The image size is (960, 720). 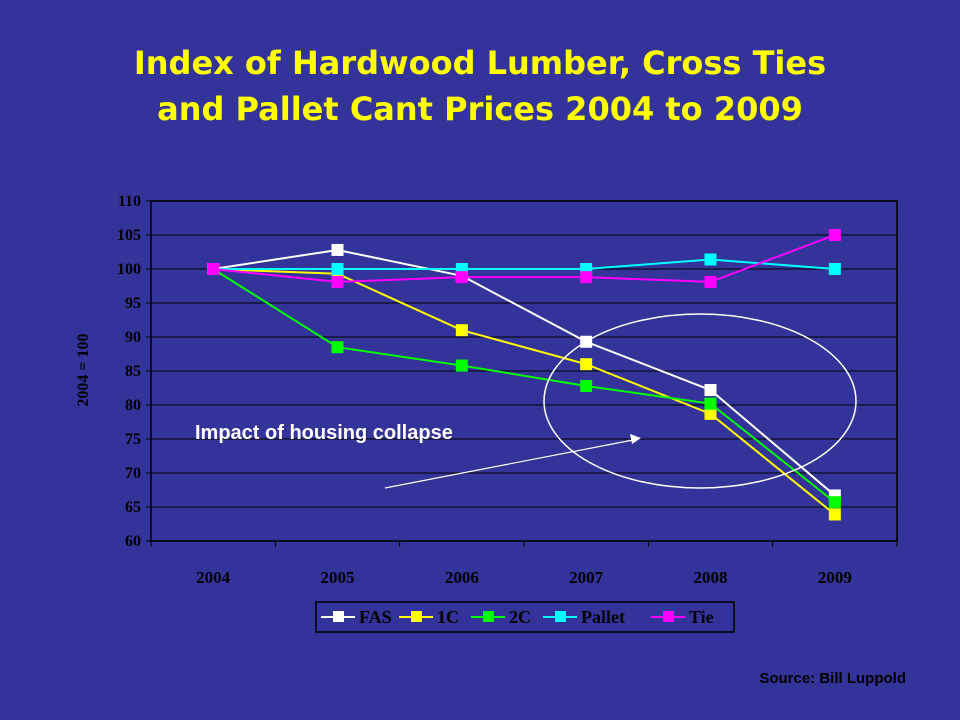 I want to click on annotation-text: Impact of housing collapse, so click(x=324, y=433).